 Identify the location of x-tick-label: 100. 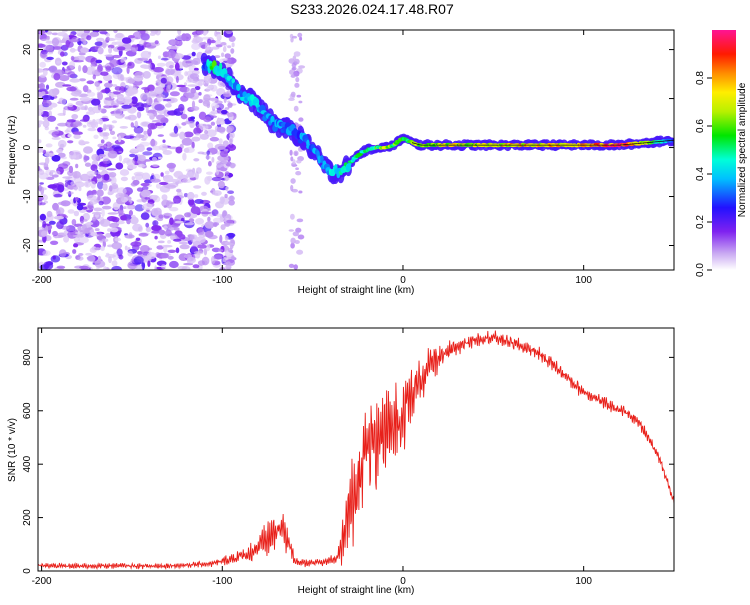
(583, 581).